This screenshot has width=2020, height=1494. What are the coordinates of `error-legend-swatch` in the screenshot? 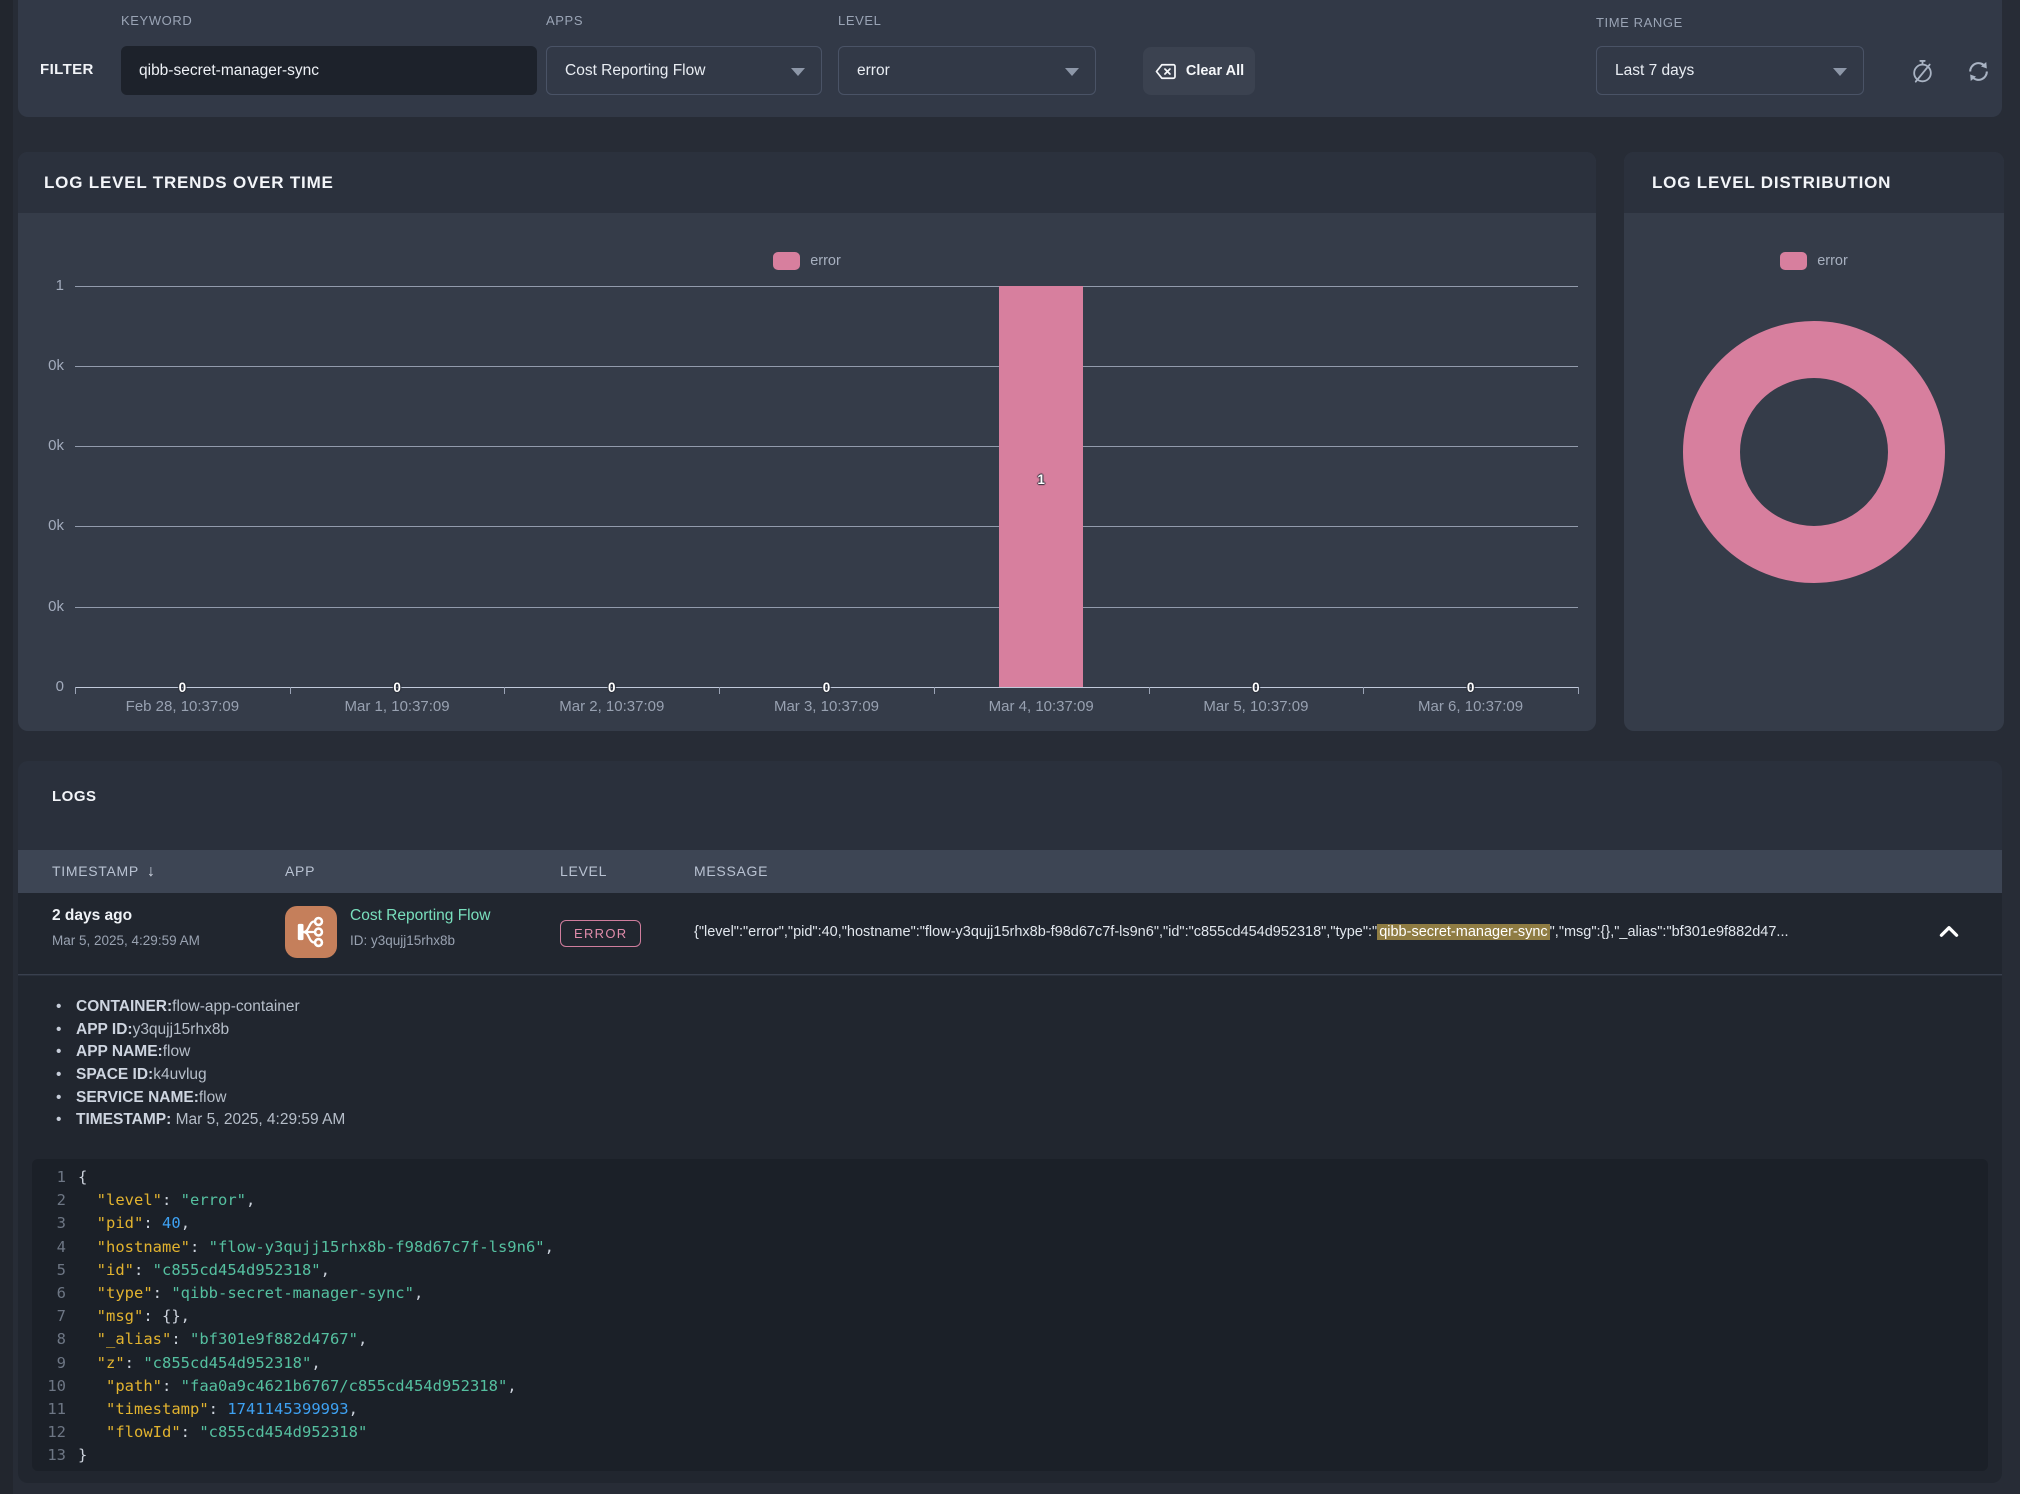 It's located at (787, 261).